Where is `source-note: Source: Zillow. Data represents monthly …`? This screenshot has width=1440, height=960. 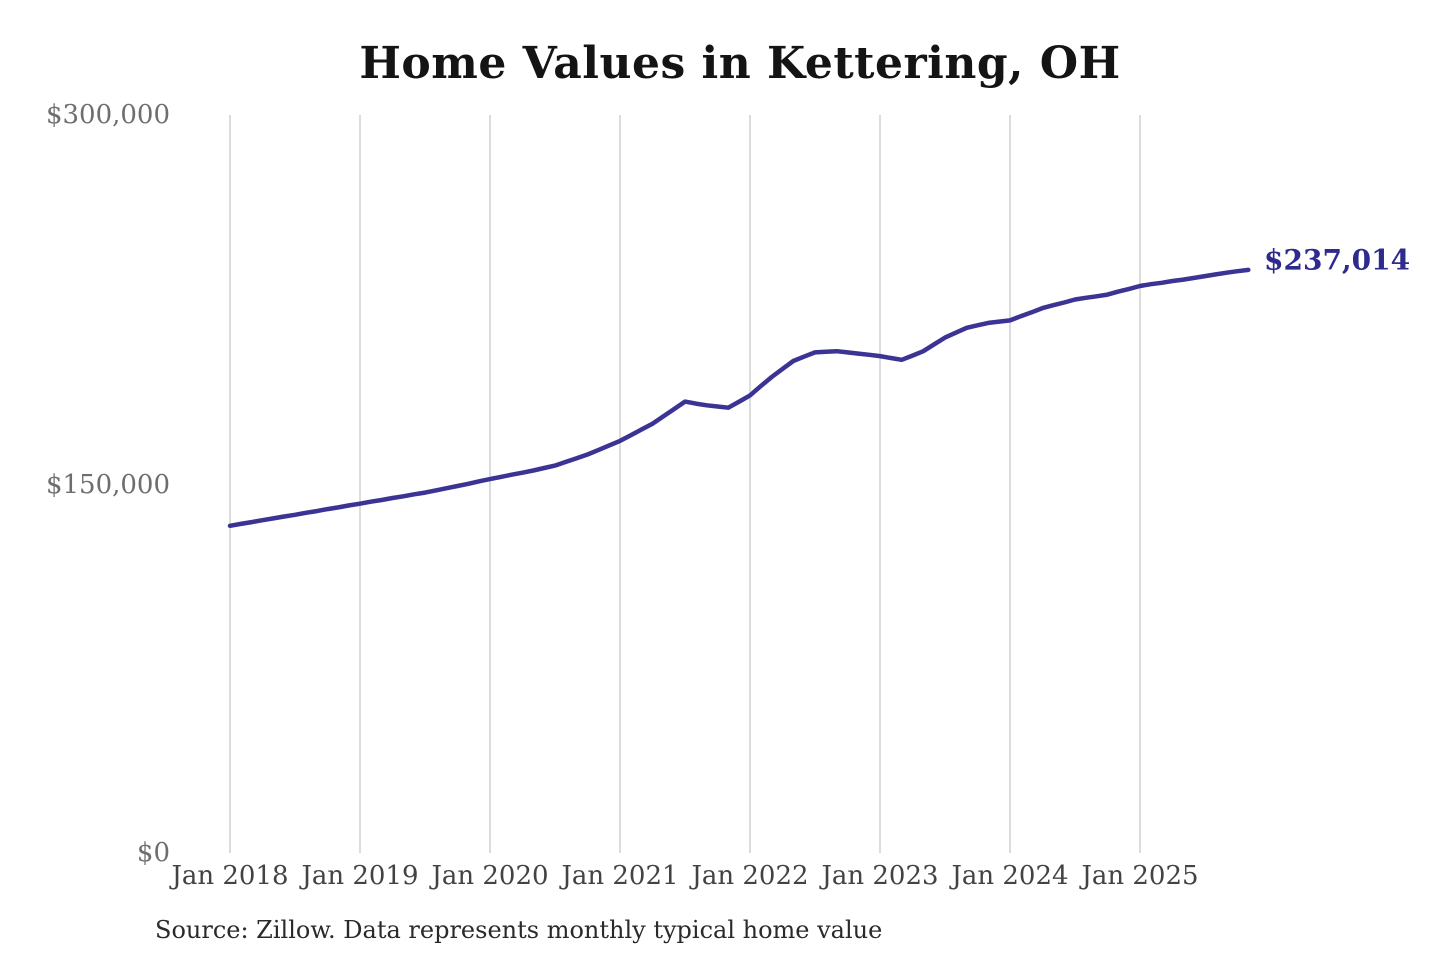 source-note: Source: Zillow. Data represents monthly … is located at coordinates (519, 930).